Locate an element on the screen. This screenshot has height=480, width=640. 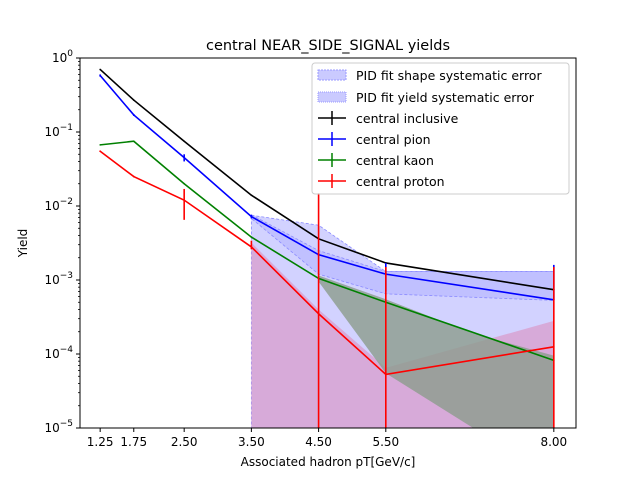
y-tick-label-3: 10⁻² is located at coordinates (58, 205).